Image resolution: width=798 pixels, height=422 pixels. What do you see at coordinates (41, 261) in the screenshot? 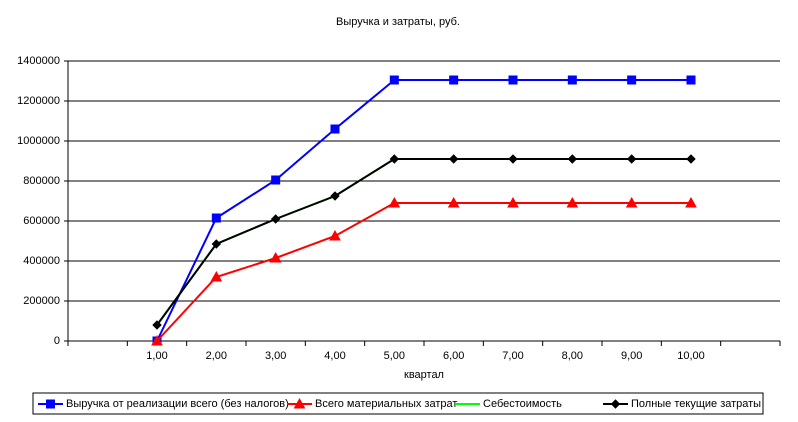
I see `y-tick-label: 400000` at bounding box center [41, 261].